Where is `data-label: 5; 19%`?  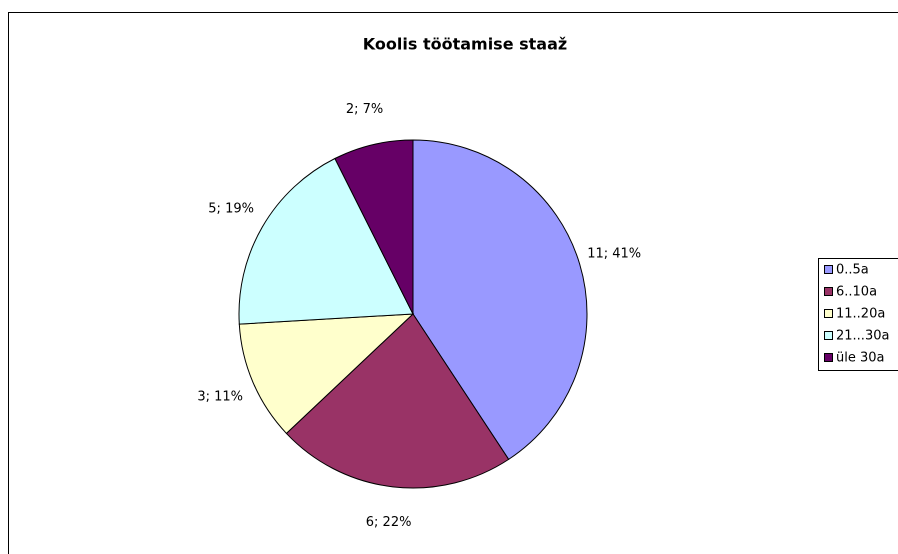 data-label: 5; 19% is located at coordinates (231, 209).